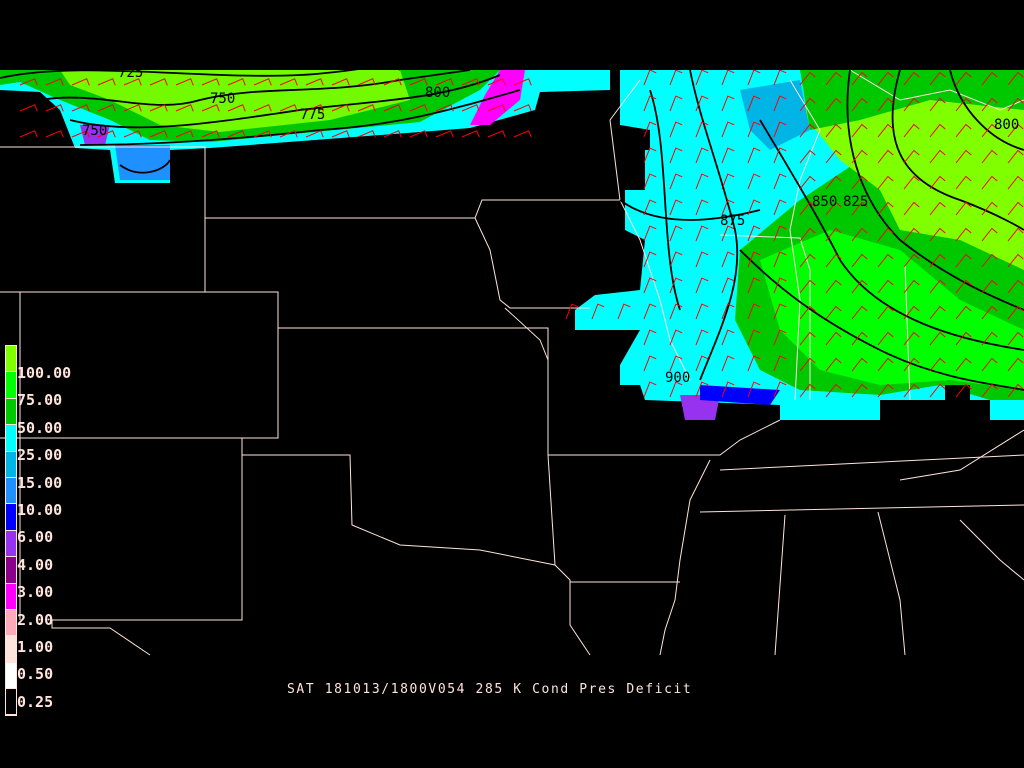 This screenshot has width=1024, height=768. I want to click on colorbar-label: 2.00, so click(35, 619).